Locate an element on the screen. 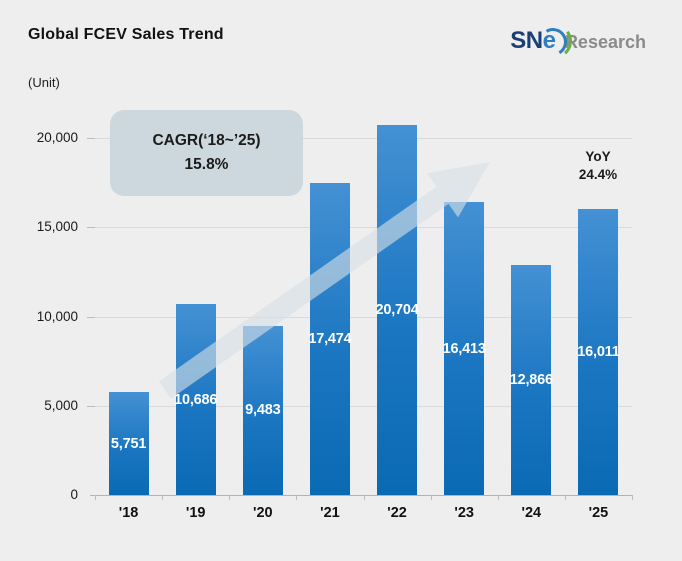 This screenshot has height=561, width=682. bar-value-label: 9,483 is located at coordinates (263, 410).